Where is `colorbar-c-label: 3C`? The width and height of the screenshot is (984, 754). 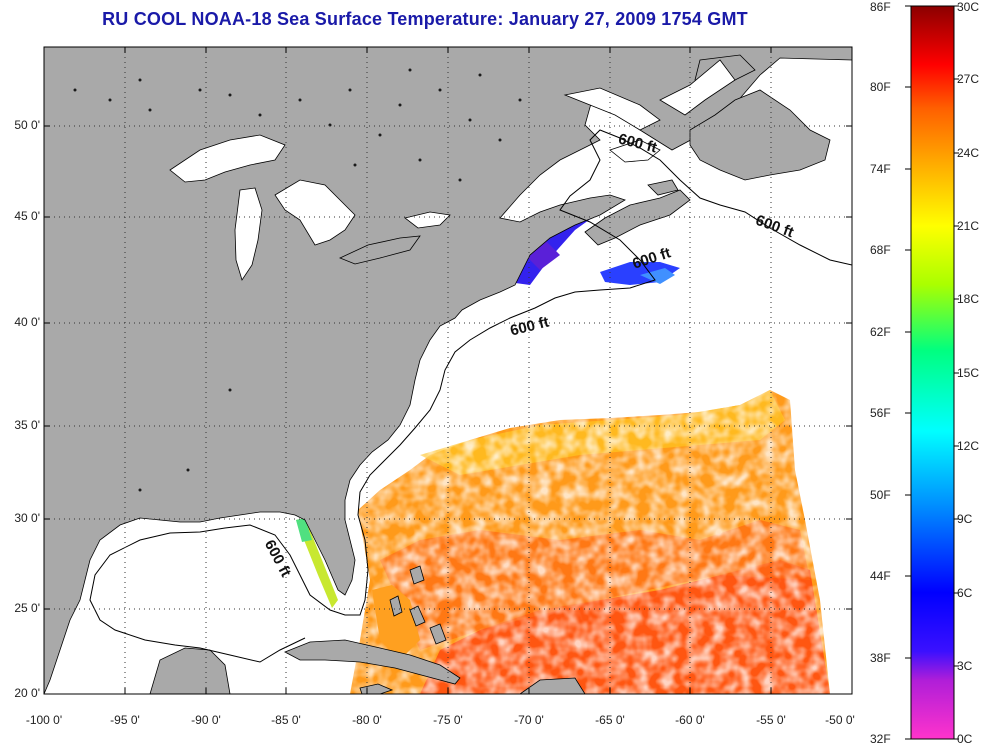
colorbar-c-label: 3C is located at coordinates (965, 666).